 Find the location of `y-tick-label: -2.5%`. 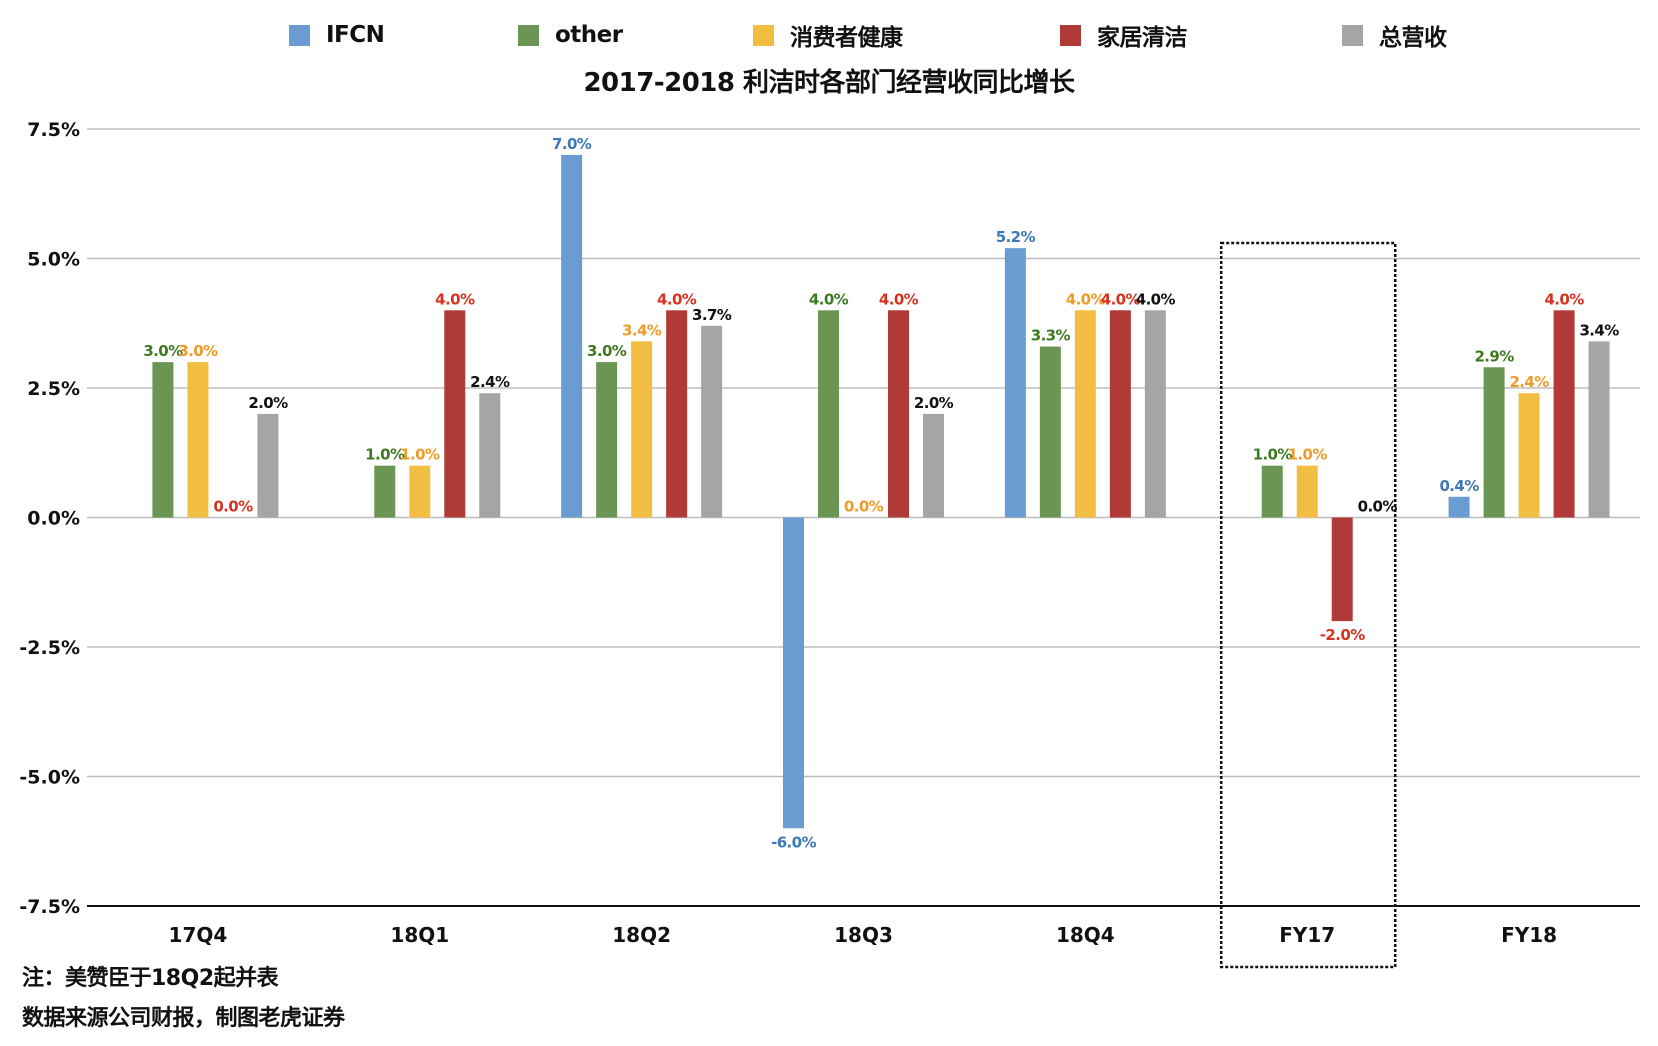

y-tick-label: -2.5% is located at coordinates (49, 648).